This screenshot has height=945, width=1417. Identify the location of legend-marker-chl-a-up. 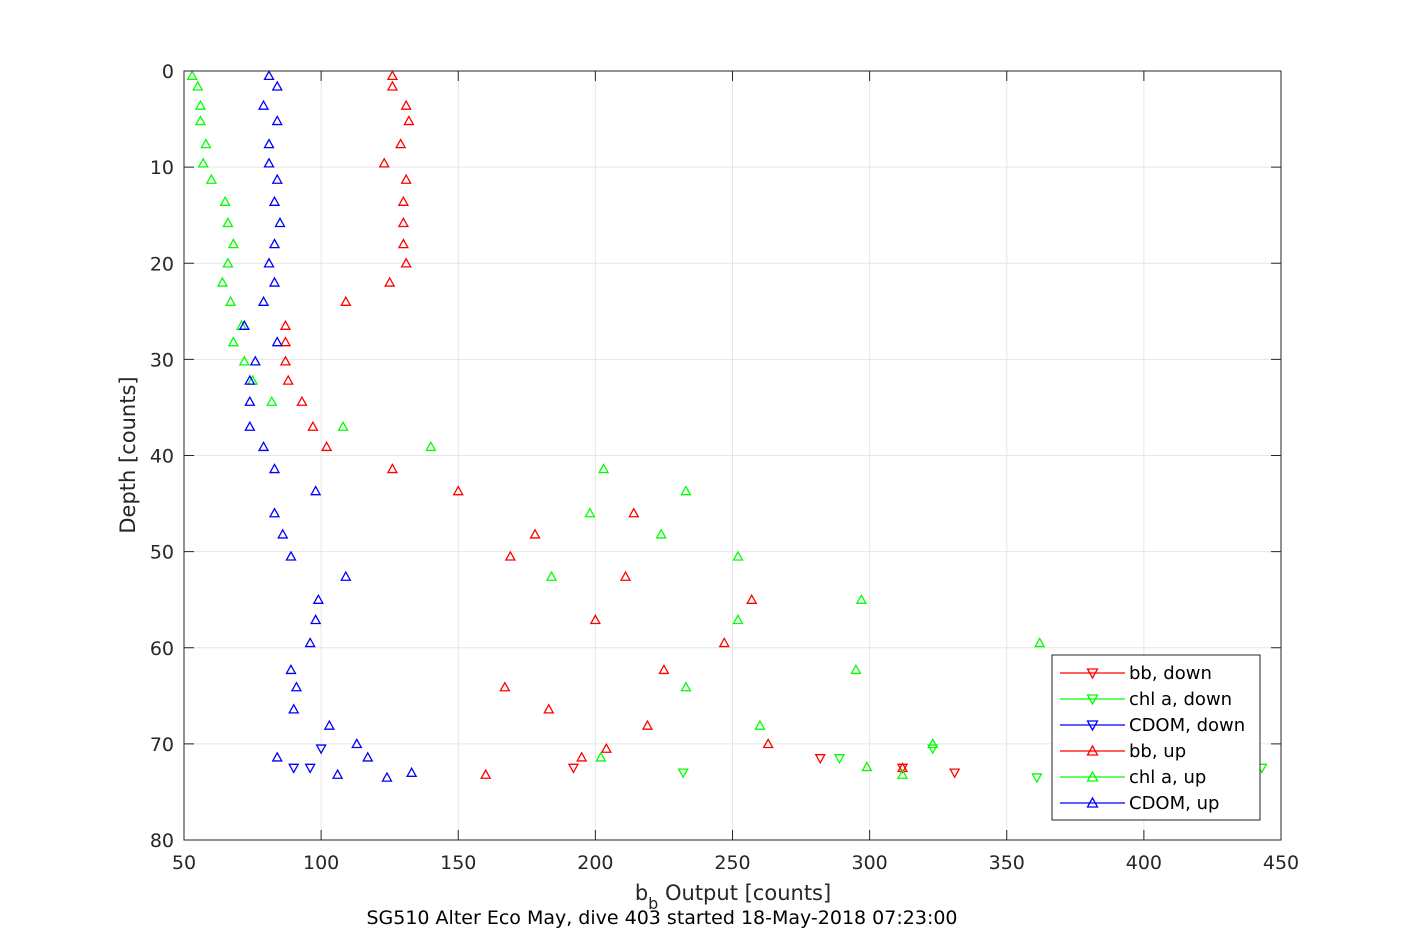
(1092, 776).